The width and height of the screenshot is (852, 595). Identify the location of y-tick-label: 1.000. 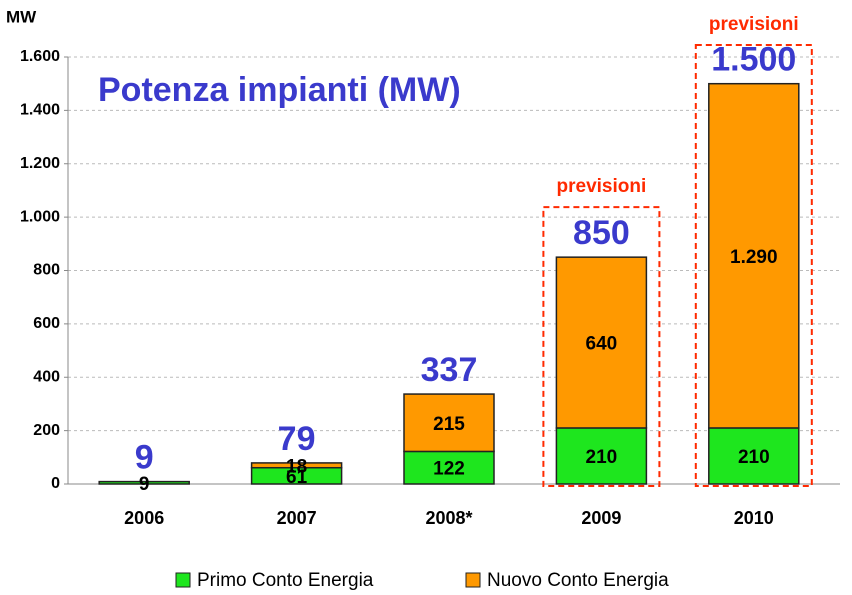
(40, 216).